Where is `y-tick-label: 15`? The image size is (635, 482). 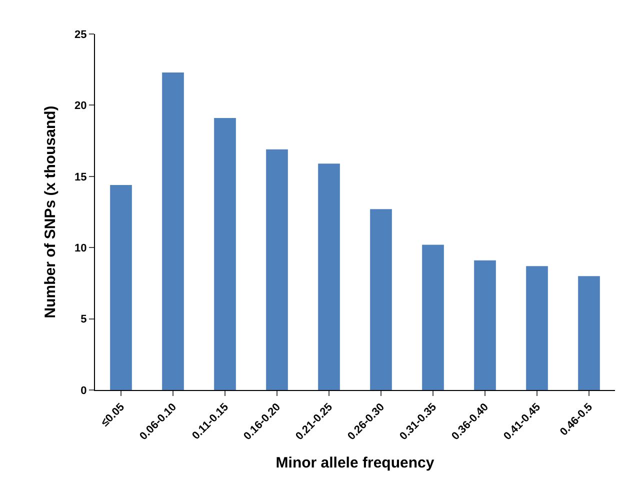 y-tick-label: 15 is located at coordinates (80, 177).